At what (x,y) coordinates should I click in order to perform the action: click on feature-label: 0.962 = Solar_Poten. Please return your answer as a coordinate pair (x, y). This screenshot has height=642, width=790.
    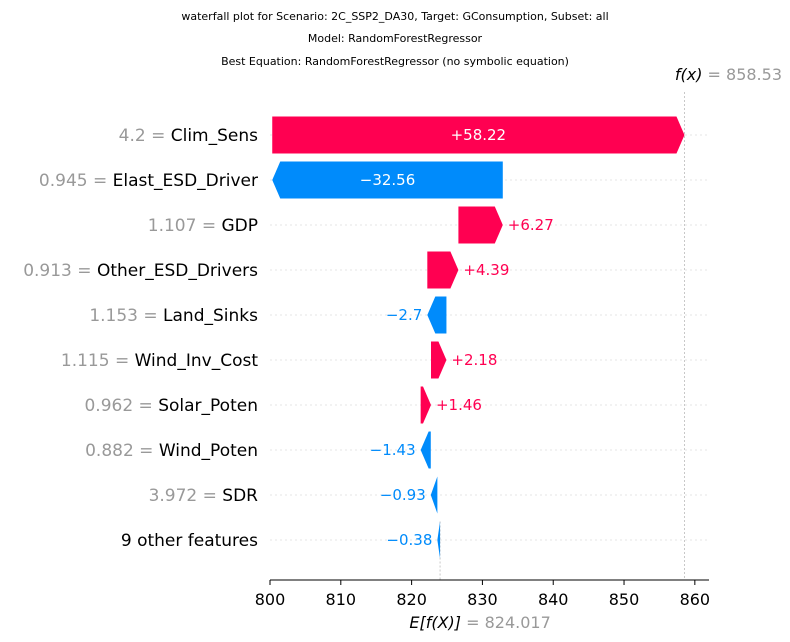
    Looking at the image, I should click on (171, 406).